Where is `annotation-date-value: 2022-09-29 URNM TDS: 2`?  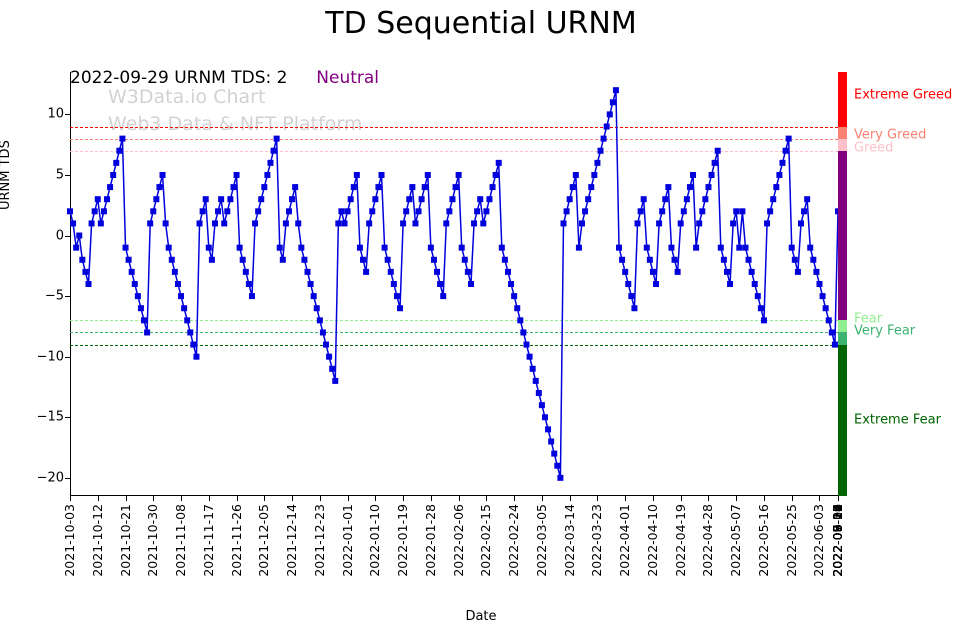 annotation-date-value: 2022-09-29 URNM TDS: 2 is located at coordinates (179, 78).